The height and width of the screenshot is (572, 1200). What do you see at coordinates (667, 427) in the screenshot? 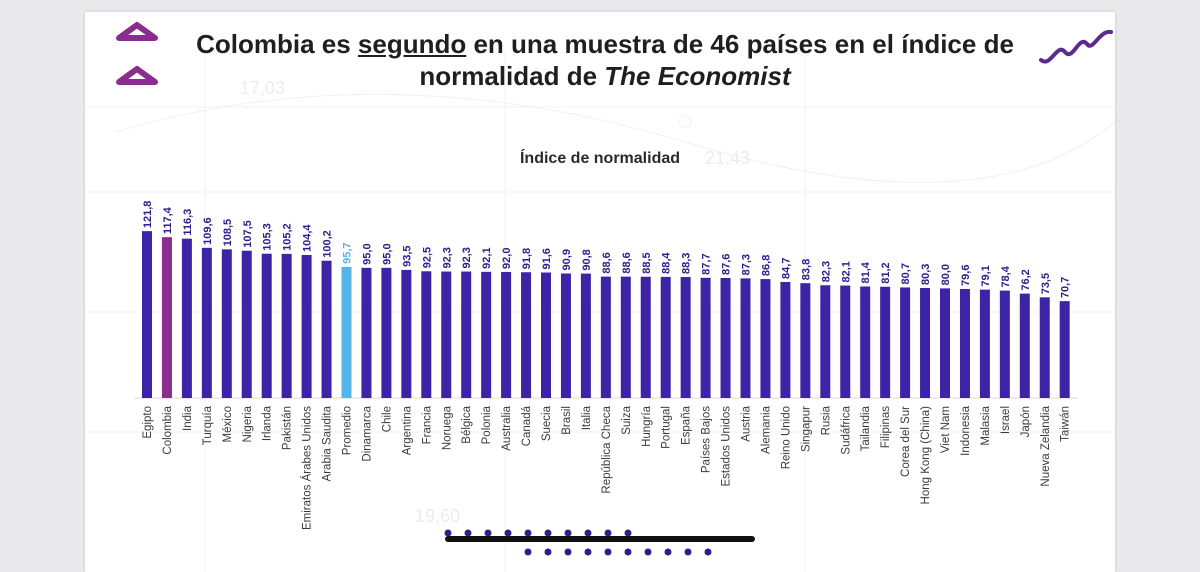
I see `category-label-26: Portugal` at bounding box center [667, 427].